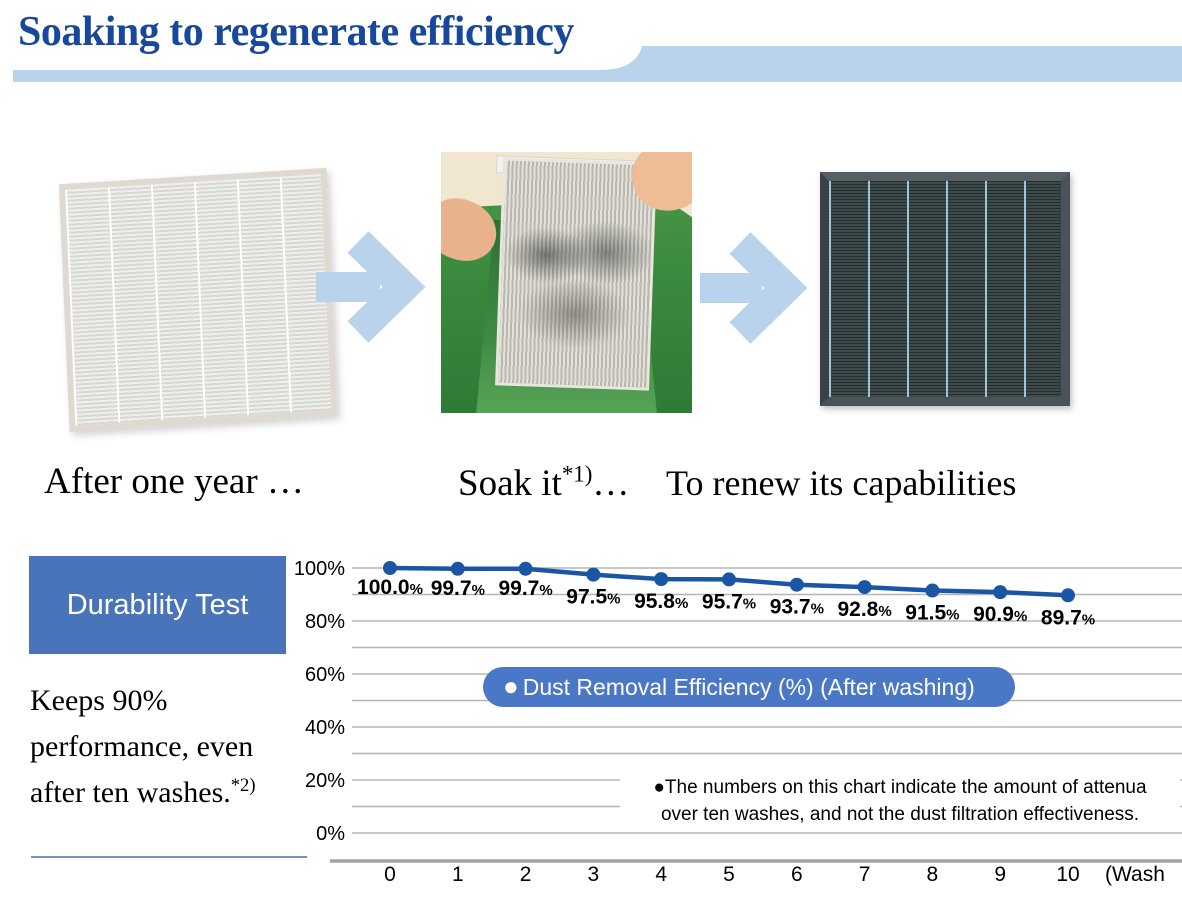 Image resolution: width=1182 pixels, height=897 pixels. I want to click on photo-soaking-filter, so click(566, 282).